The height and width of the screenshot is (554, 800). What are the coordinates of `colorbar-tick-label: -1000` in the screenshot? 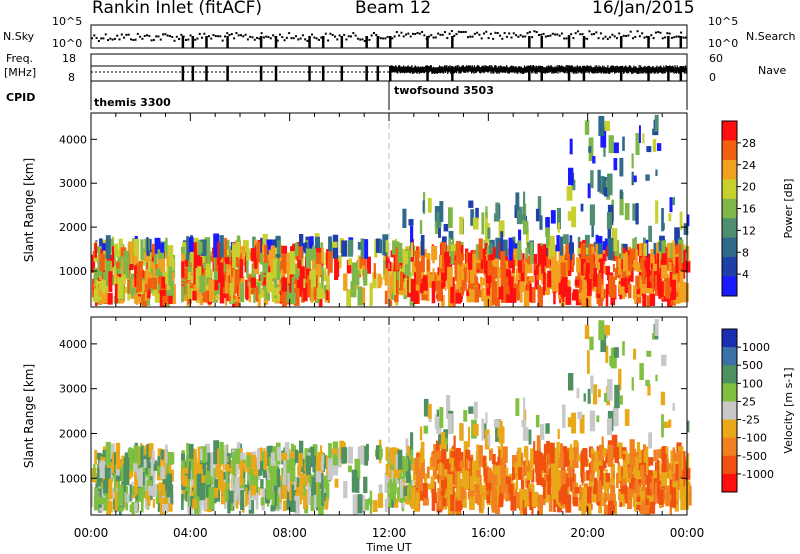 It's located at (758, 474).